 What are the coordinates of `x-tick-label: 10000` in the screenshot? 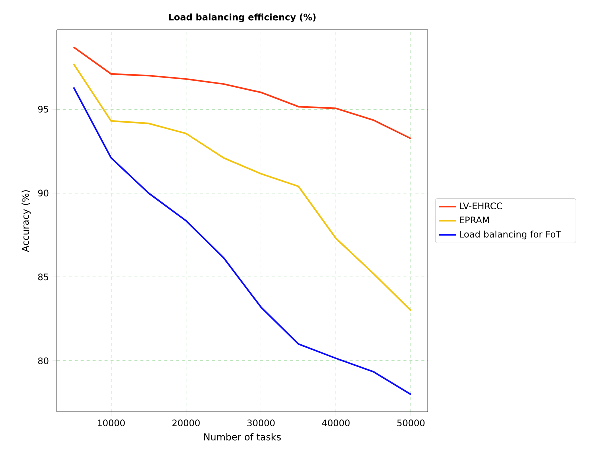 It's located at (111, 423).